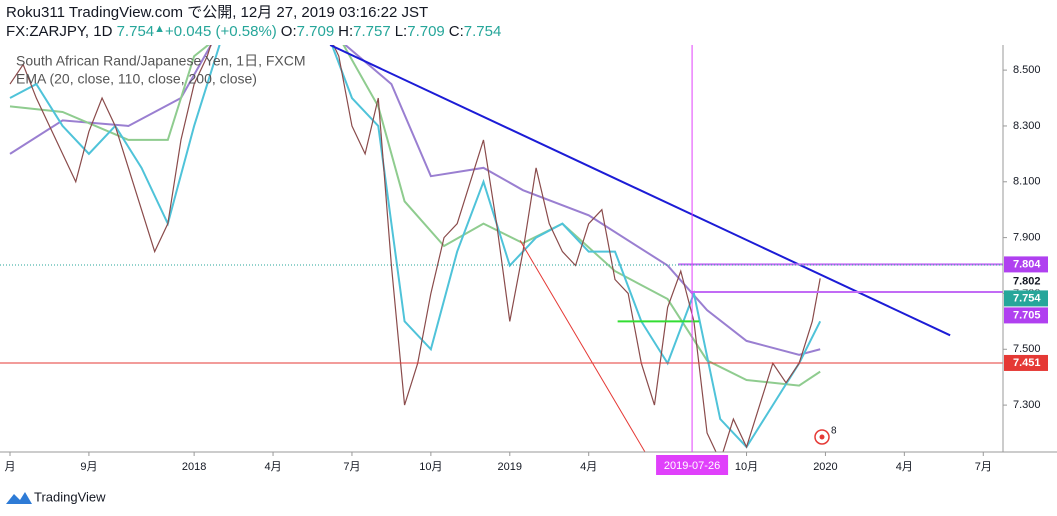  Describe the element at coordinates (372, 31) in the screenshot. I see `ohlc-value: 7.757` at that location.